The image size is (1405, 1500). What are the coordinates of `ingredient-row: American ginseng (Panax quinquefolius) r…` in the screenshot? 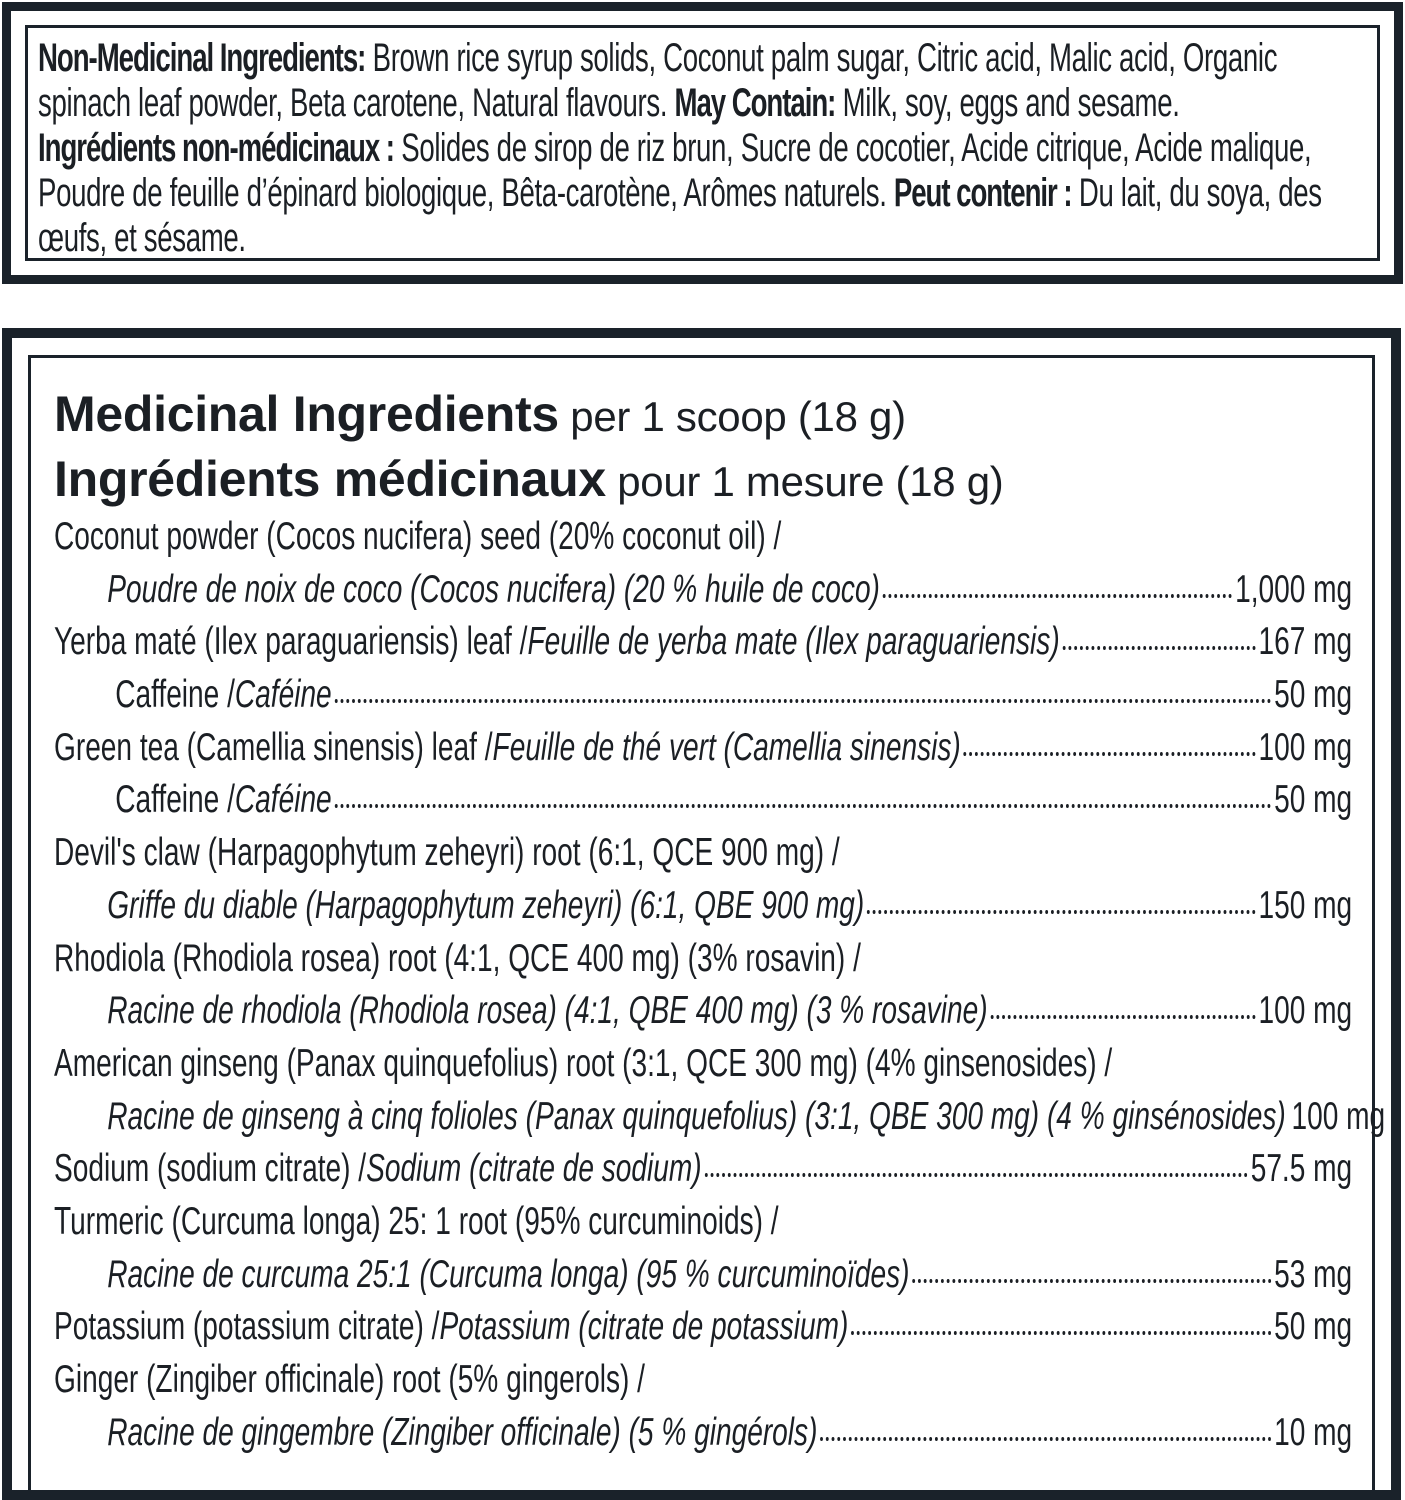 It's located at (703, 1068).